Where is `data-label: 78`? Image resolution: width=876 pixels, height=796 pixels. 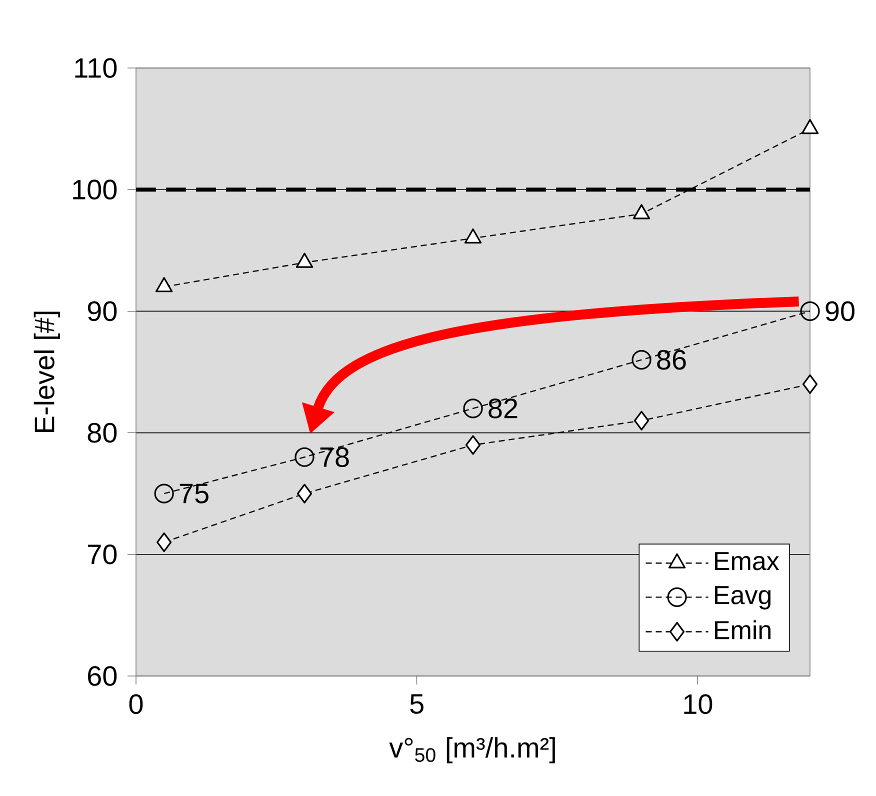
data-label: 78 is located at coordinates (334, 457).